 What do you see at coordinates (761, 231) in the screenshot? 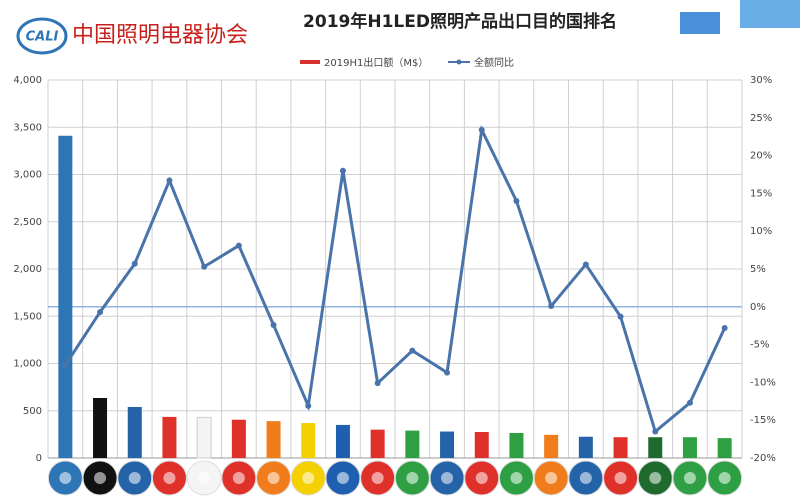
I see `y2-tick-label: 10%` at bounding box center [761, 231].